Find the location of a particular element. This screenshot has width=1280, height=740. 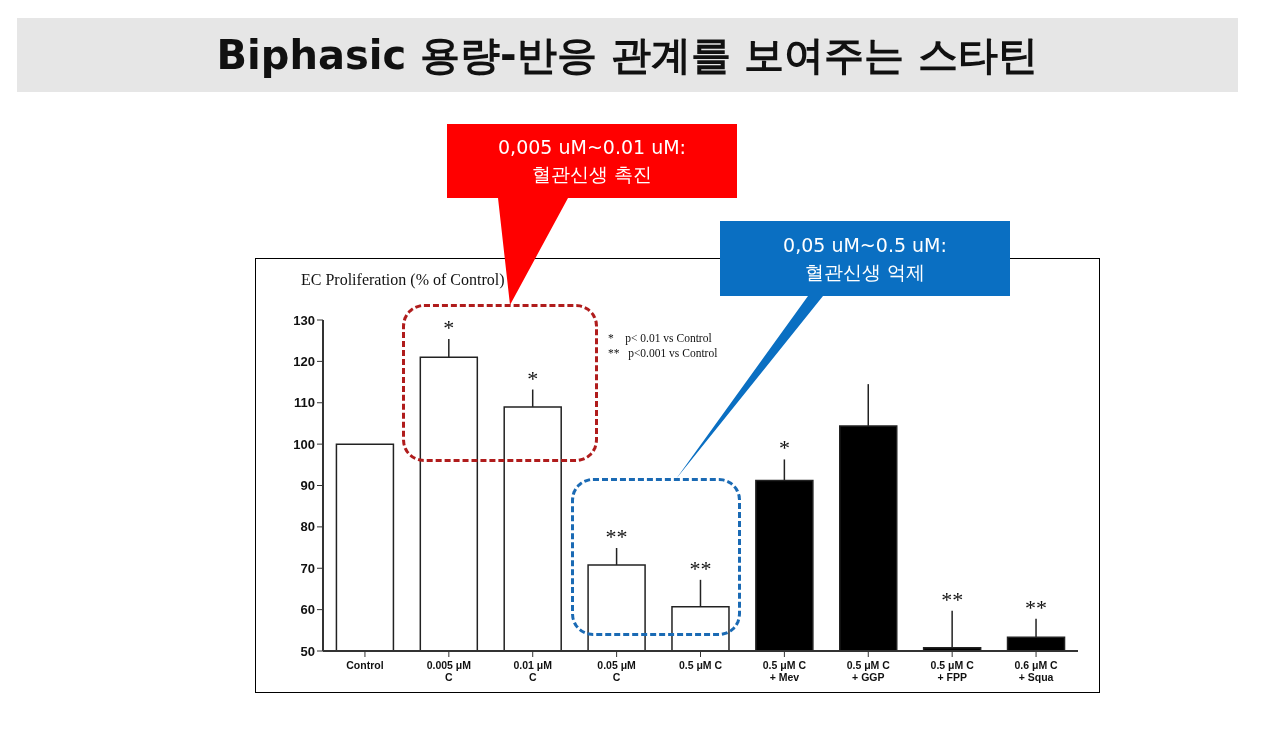

text: 0,05 uM~0.5 uM: 혈관신생 억제 is located at coordinates (865, 258).